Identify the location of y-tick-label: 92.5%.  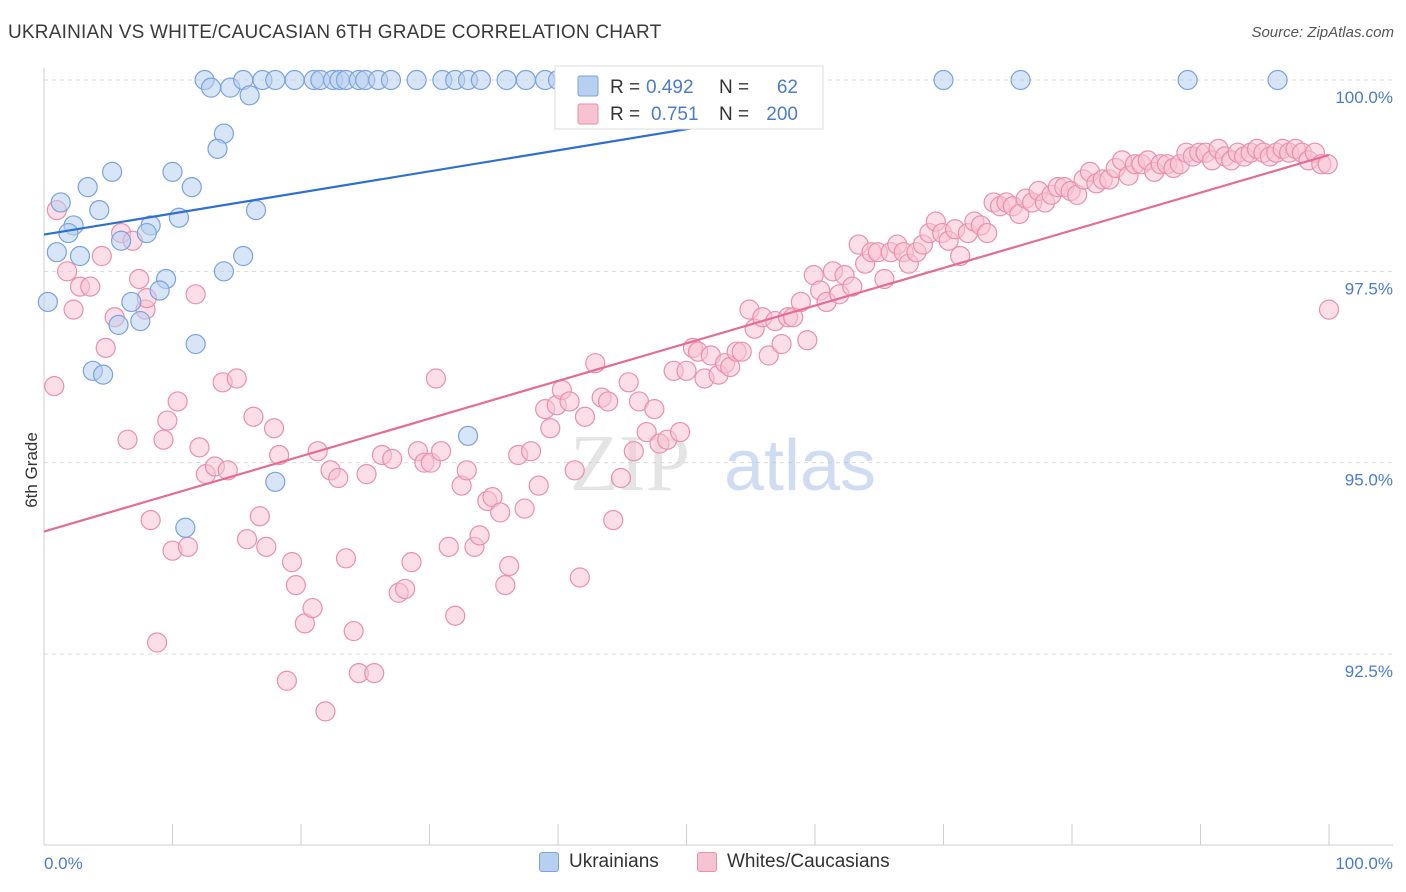
(1369, 671).